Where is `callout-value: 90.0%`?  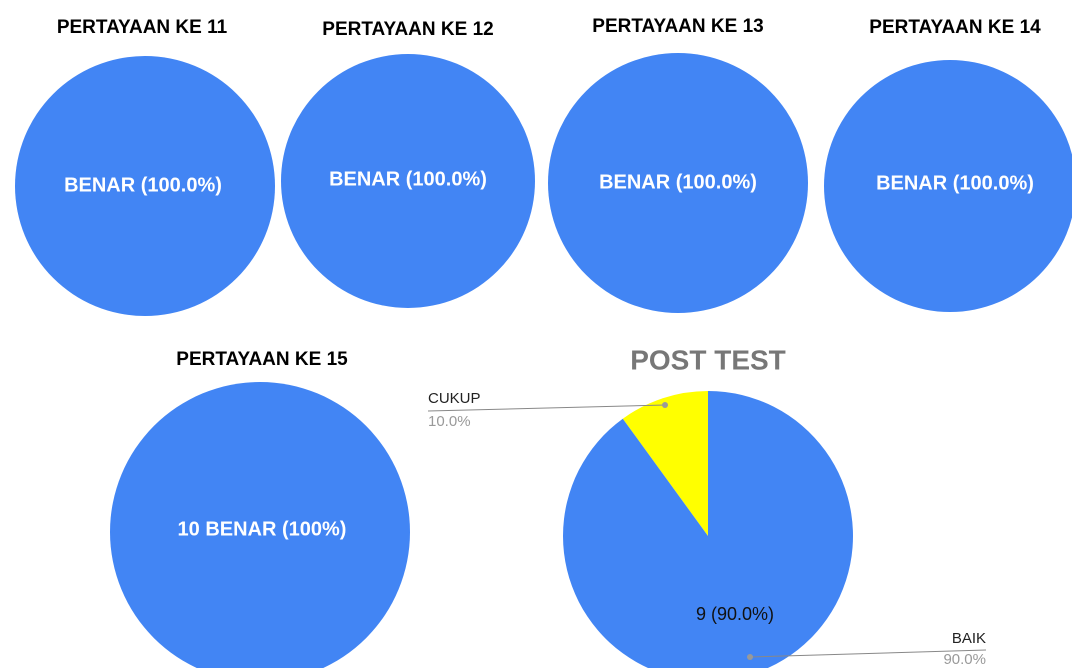
callout-value: 90.0% is located at coordinates (964, 659).